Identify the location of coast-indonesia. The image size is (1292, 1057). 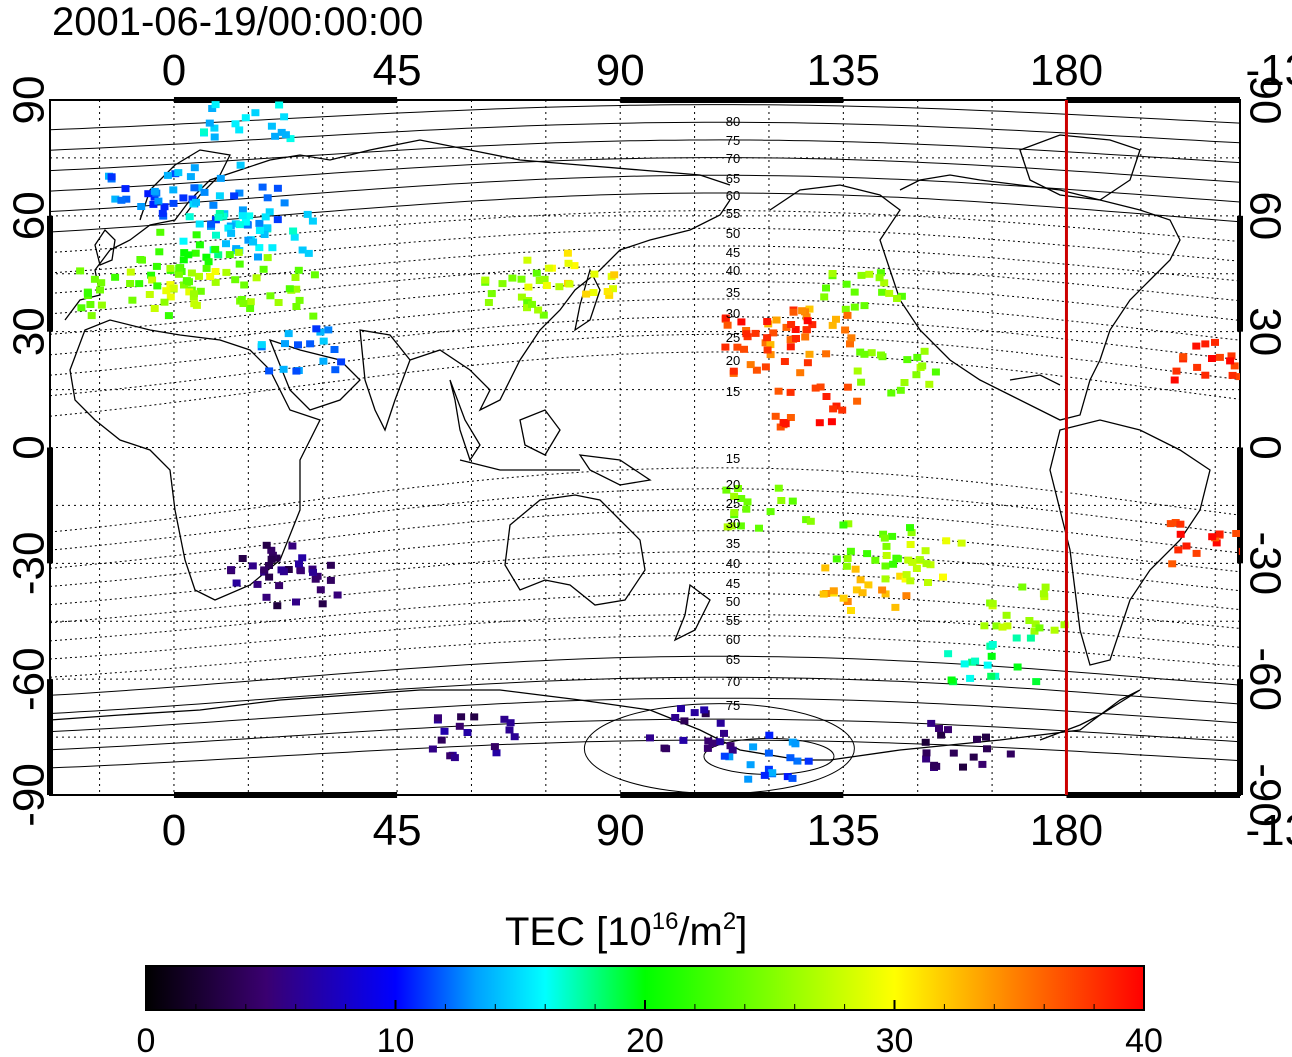
(519, 465).